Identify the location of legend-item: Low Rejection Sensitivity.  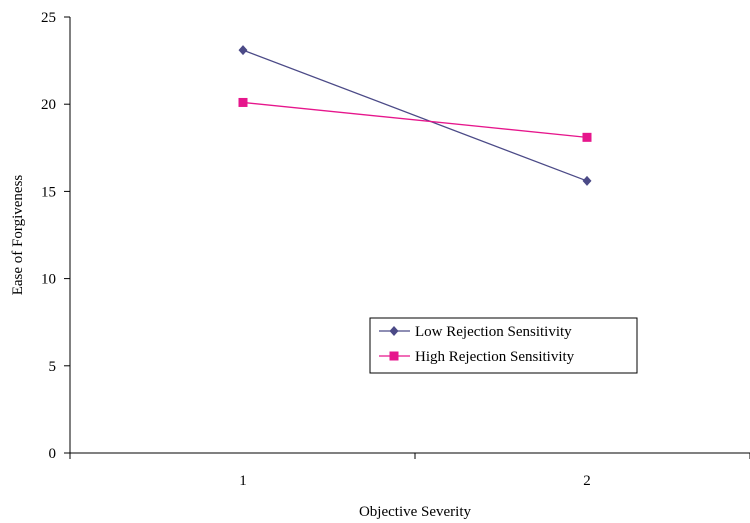
(475, 332).